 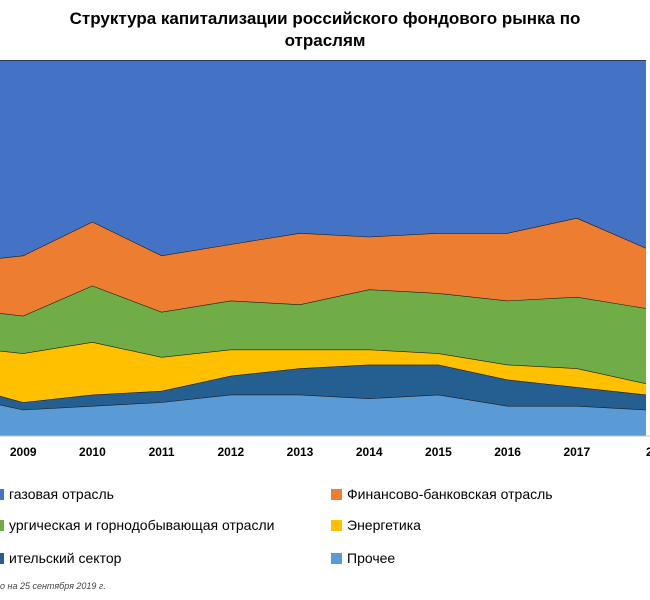 What do you see at coordinates (162, 452) in the screenshot?
I see `x-tick-label: 2011` at bounding box center [162, 452].